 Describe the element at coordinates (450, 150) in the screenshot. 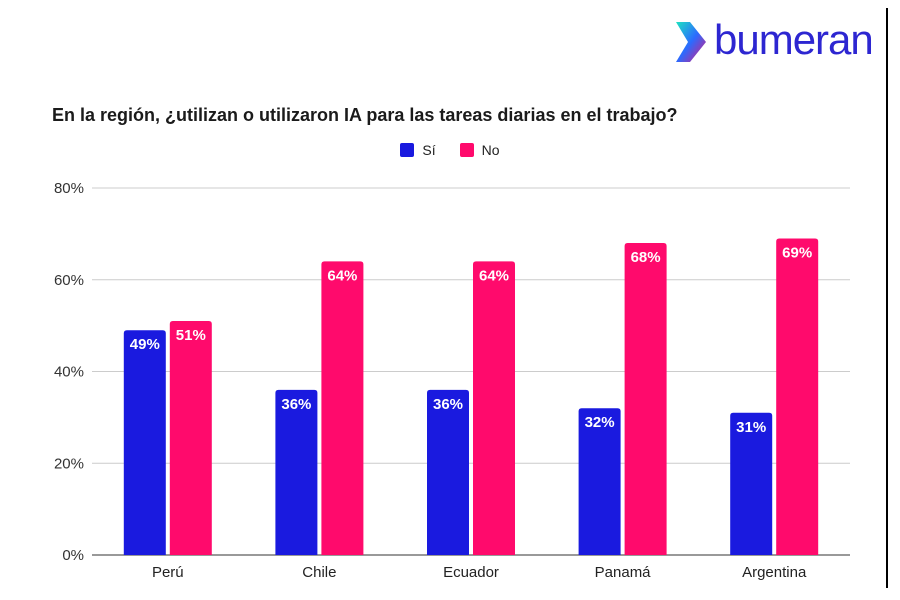

I see `chart-legend: Sí No` at that location.